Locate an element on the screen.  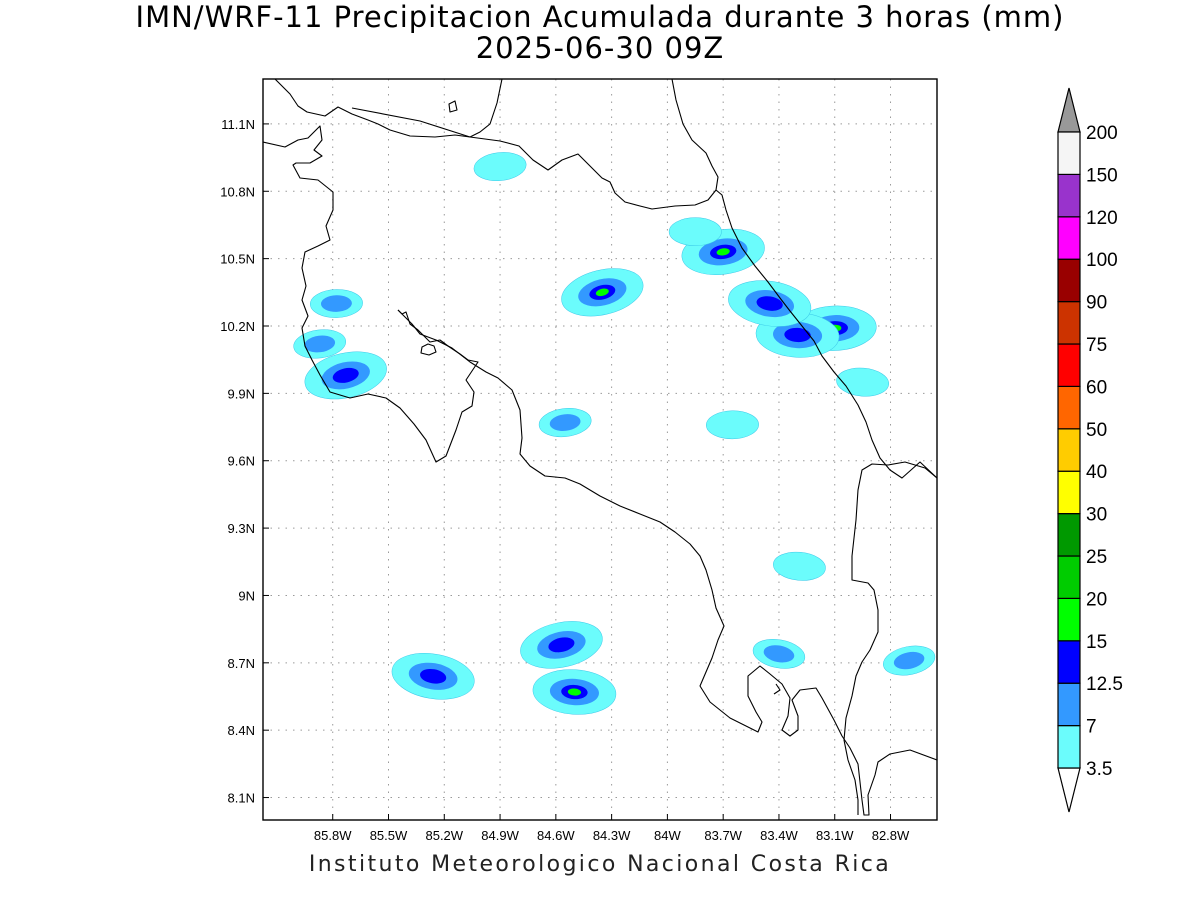
coastline-caribbean is located at coordinates (804, 279).